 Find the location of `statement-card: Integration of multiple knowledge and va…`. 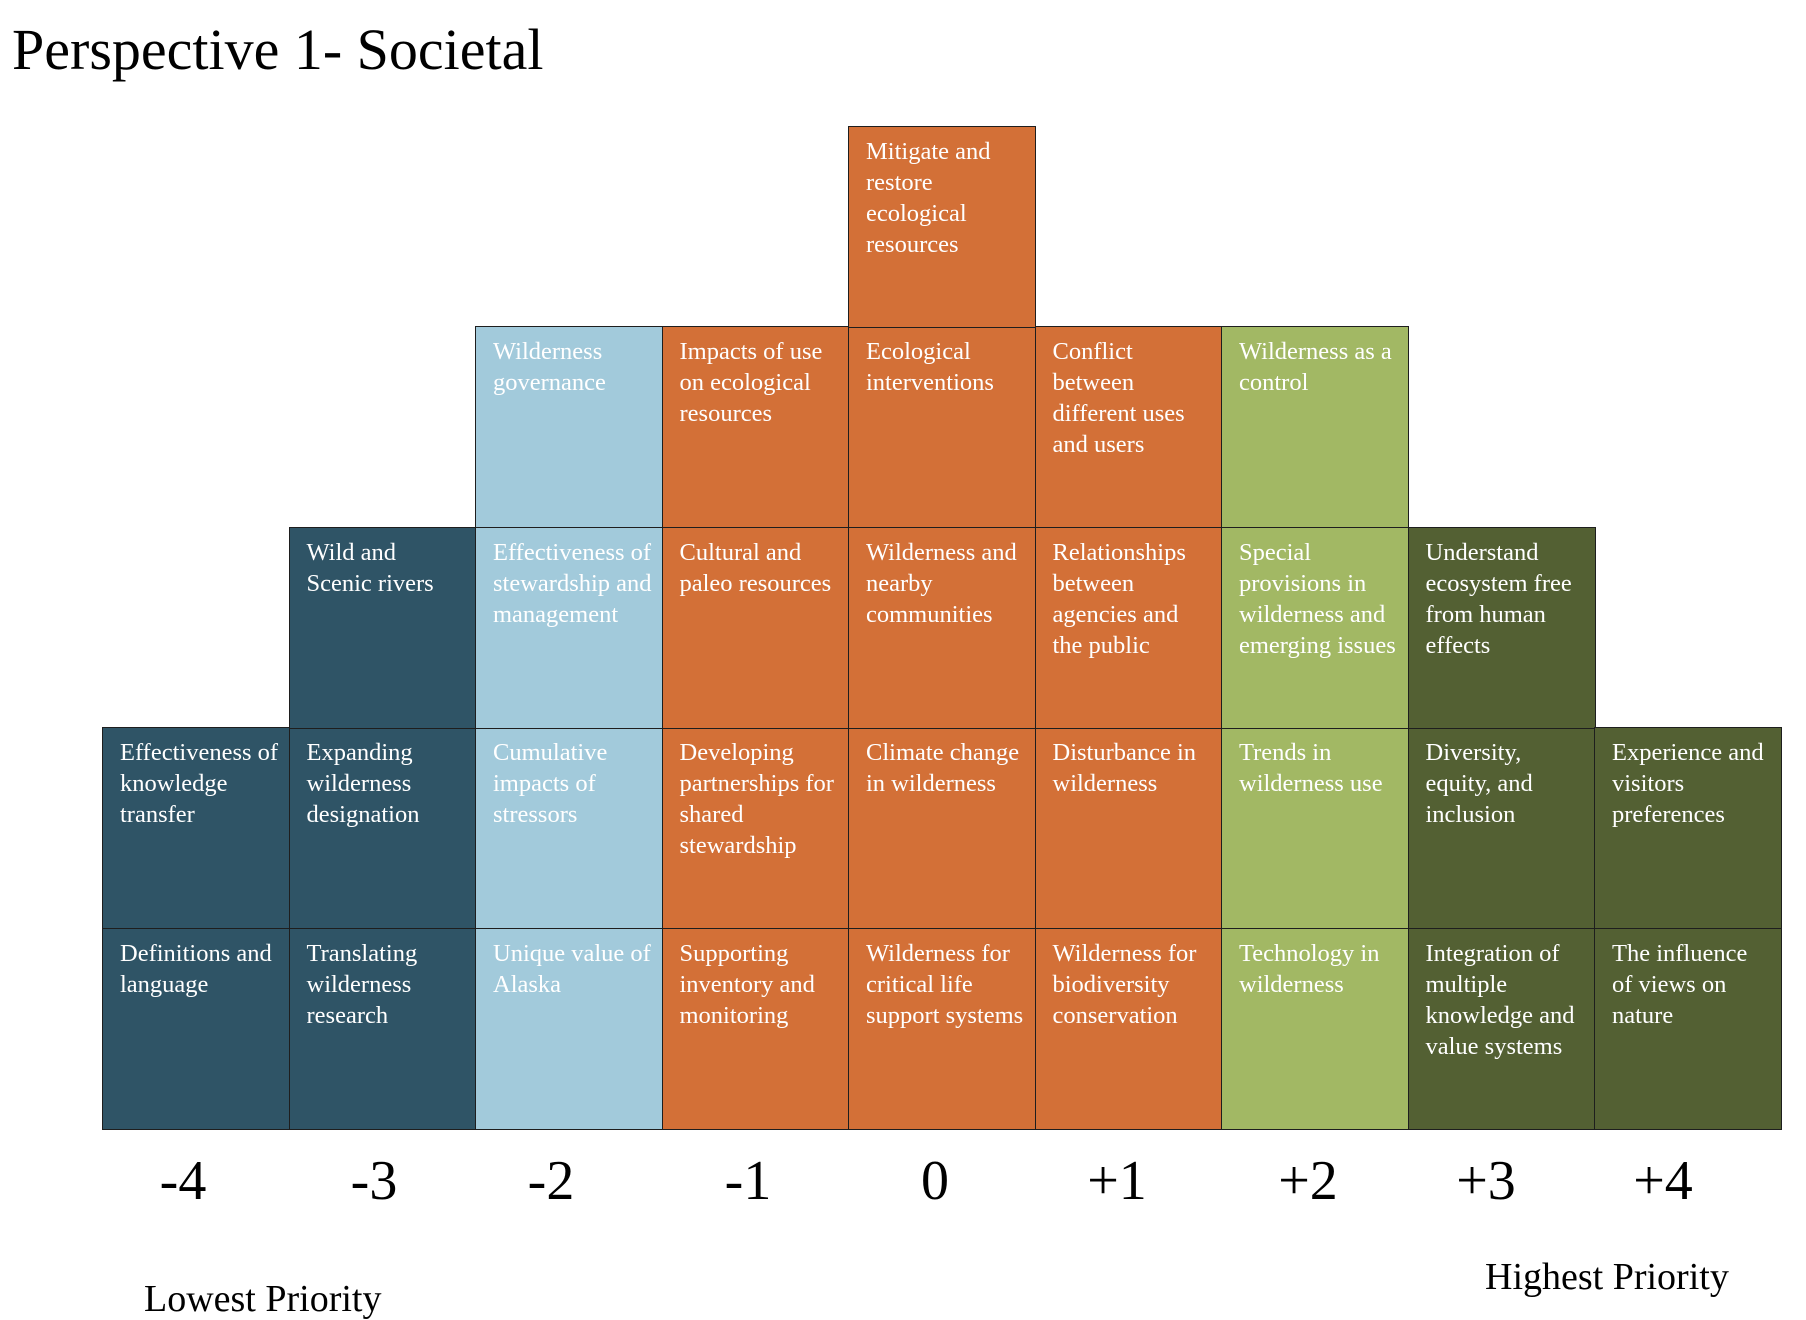

statement-card: Integration of multiple knowledge and va… is located at coordinates (1501, 1028).